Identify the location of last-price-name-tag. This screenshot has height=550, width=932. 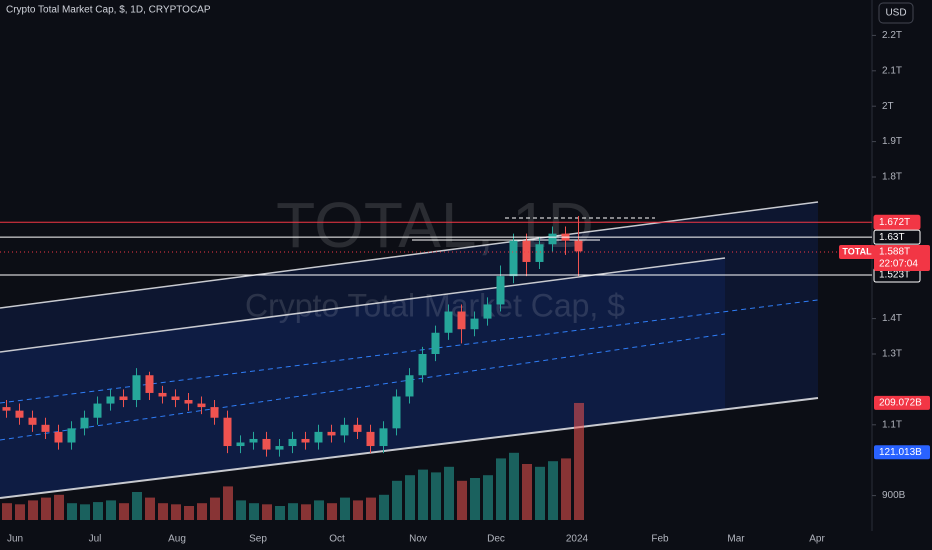
(857, 252).